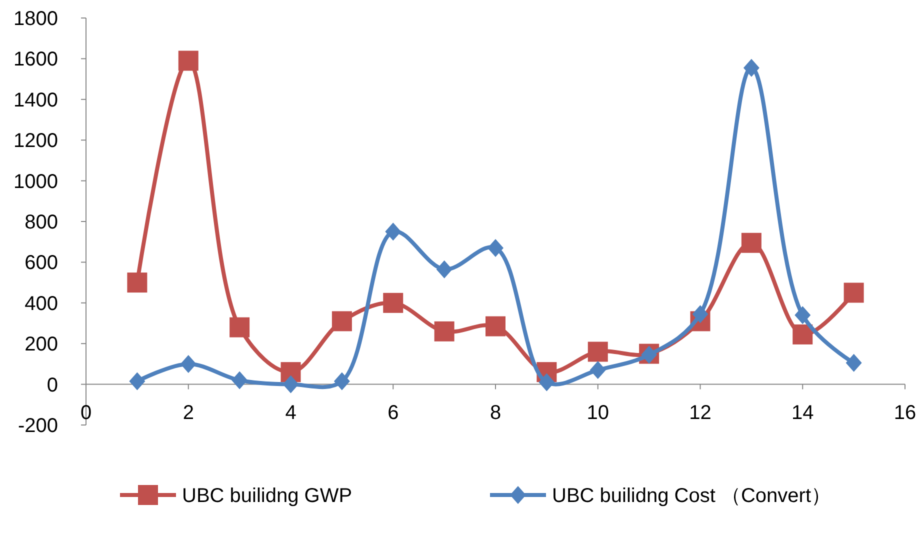 This screenshot has width=919, height=540. I want to click on y-tick-label: 800, so click(41, 223).